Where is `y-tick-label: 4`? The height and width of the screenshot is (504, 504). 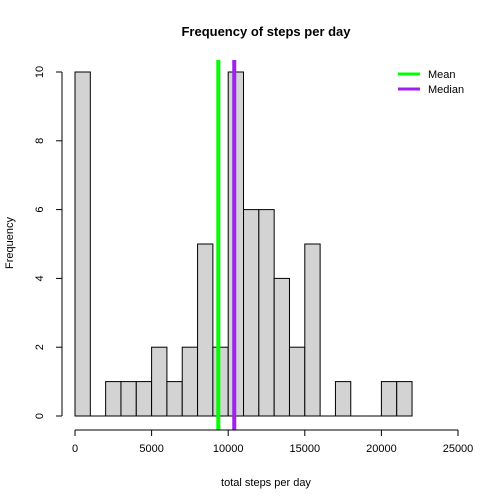 y-tick-label: 4 is located at coordinates (40, 278).